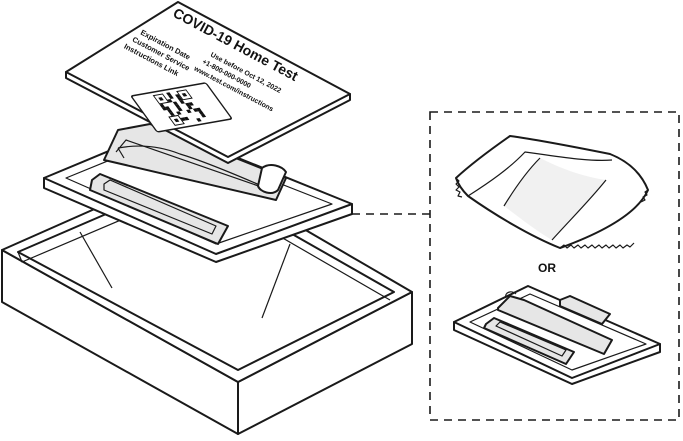 This screenshot has height=441, width=683. I want to click on qr-code, so click(181, 107).